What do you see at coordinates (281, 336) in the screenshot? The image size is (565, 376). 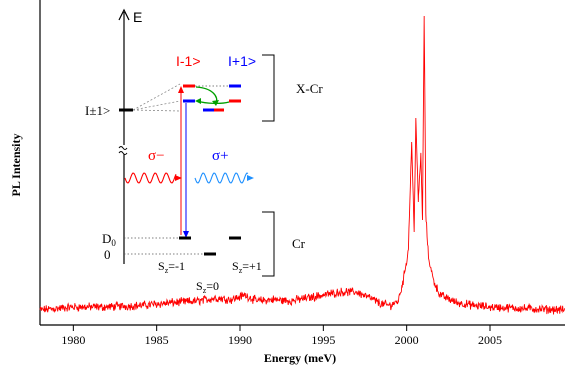 I see `x-tick-group: 1980 1985 1990 1995 2000 2005` at bounding box center [281, 336].